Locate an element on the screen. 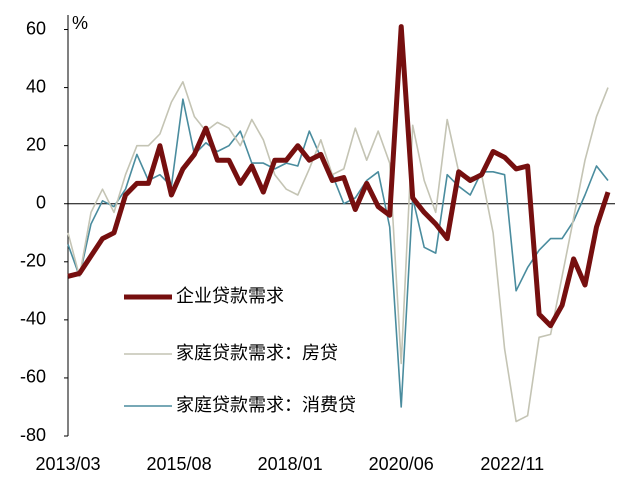 The image size is (643, 488). legend-label: 家庭贷款需求：消费贷 is located at coordinates (266, 405).